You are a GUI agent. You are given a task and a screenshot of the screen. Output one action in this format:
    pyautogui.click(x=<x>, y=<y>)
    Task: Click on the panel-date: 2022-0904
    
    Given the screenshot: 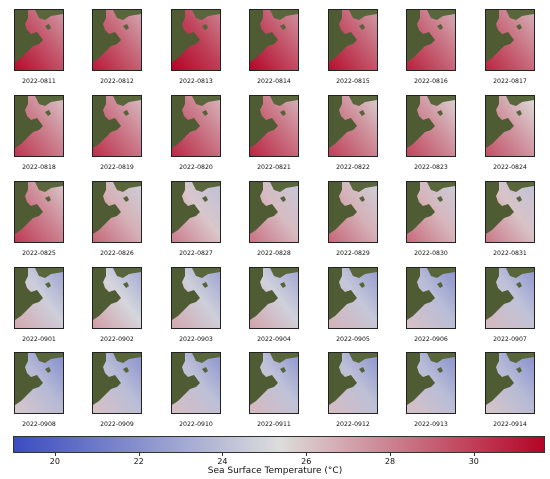 What is the action you would take?
    pyautogui.click(x=274, y=339)
    